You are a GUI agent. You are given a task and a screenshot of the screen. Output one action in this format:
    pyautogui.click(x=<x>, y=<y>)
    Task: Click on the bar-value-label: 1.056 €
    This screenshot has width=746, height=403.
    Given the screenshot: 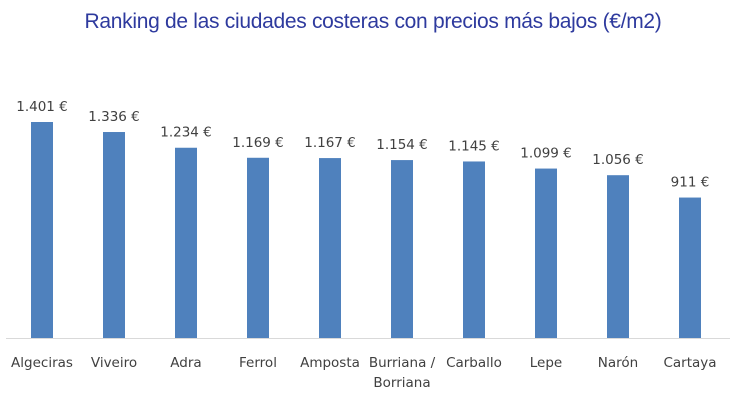 What is the action you would take?
    pyautogui.click(x=618, y=160)
    